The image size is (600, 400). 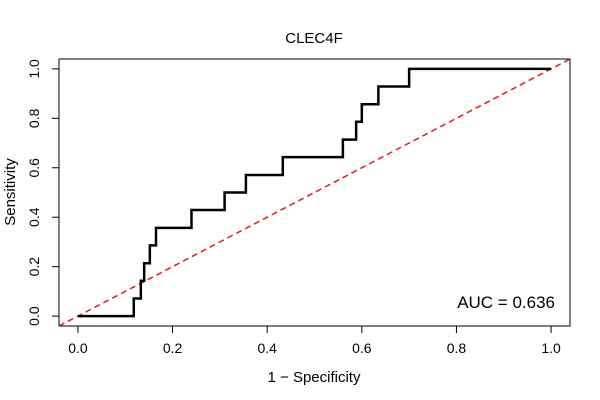 What do you see at coordinates (362, 348) in the screenshot?
I see `x-tick-label: 0.6` at bounding box center [362, 348].